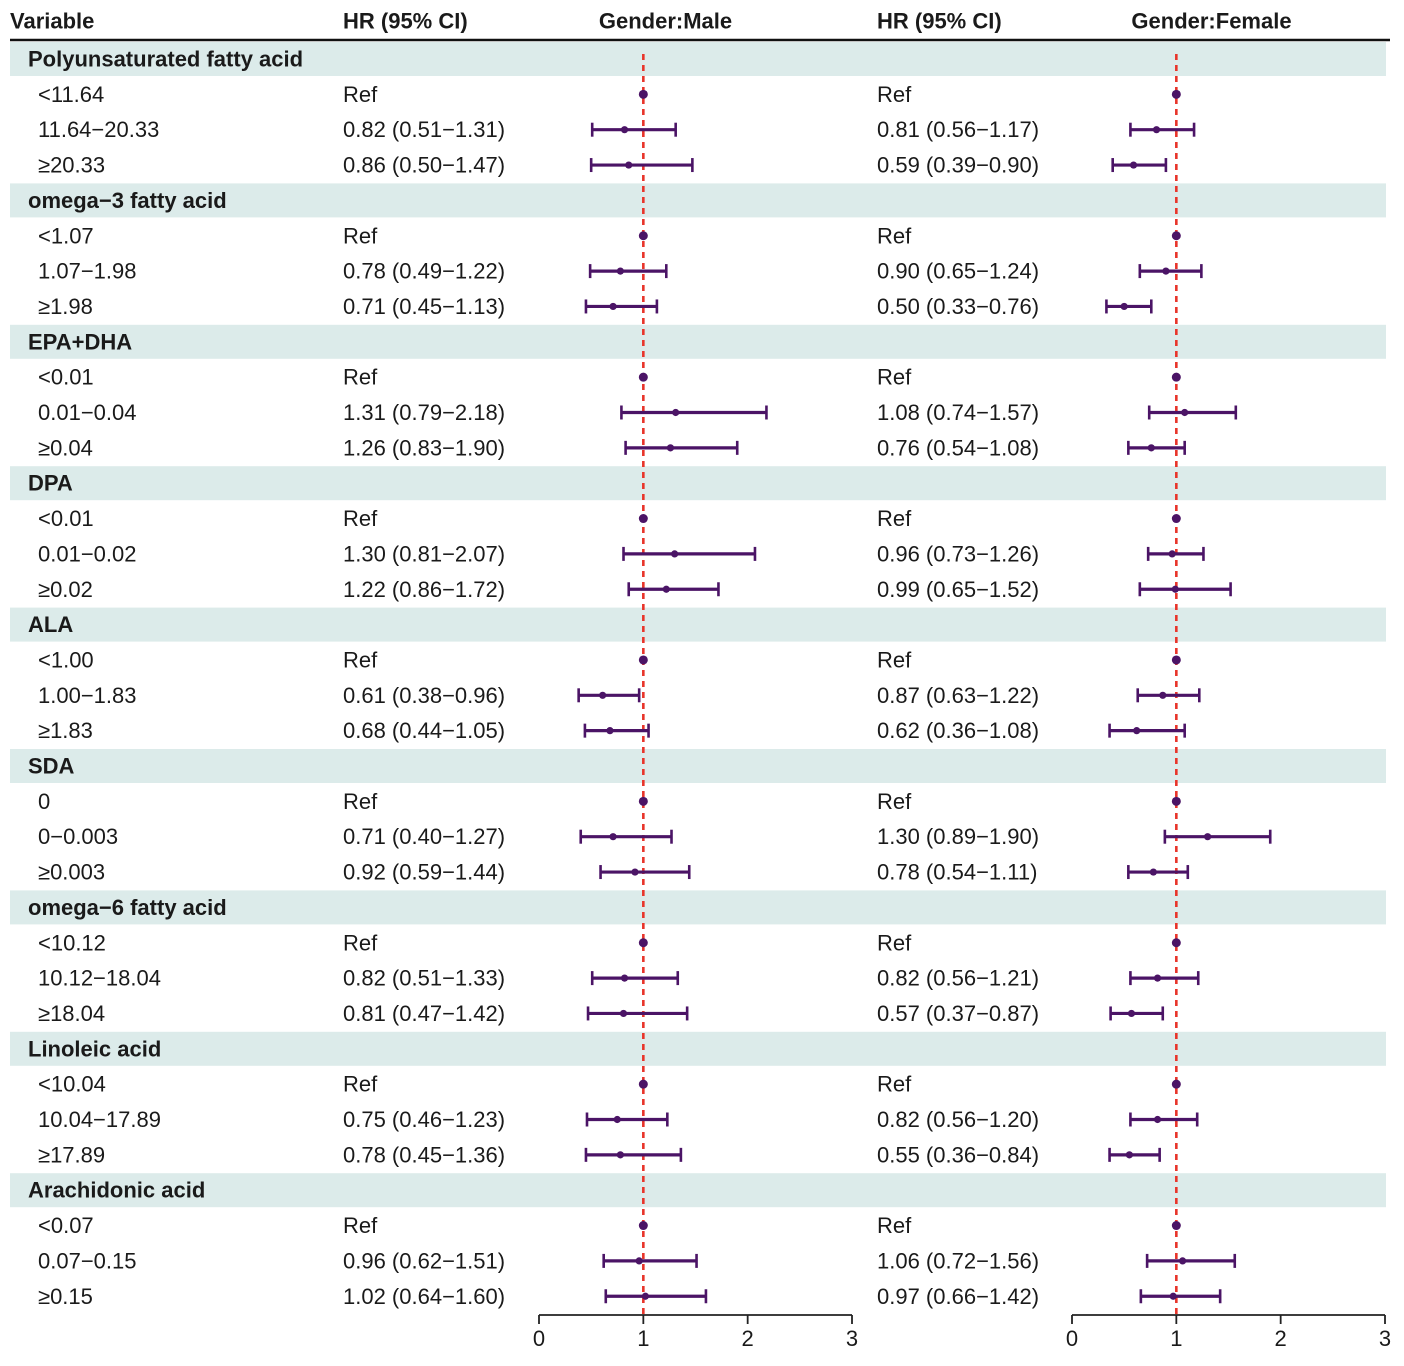 This screenshot has height=1366, width=1404. Describe the element at coordinates (116, 1190) in the screenshot. I see `group-label: Arachidonic acid` at that location.